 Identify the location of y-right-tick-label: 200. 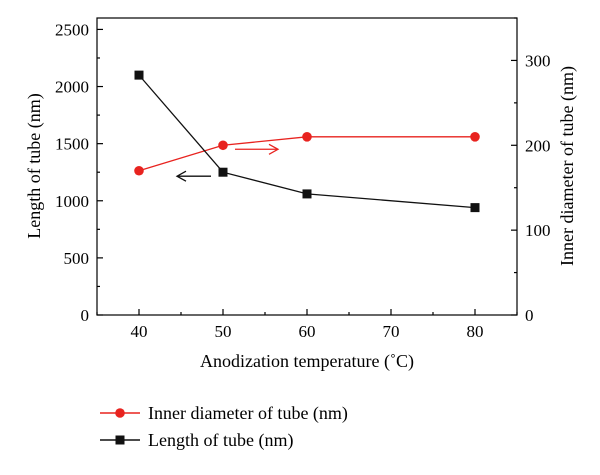
(538, 145).